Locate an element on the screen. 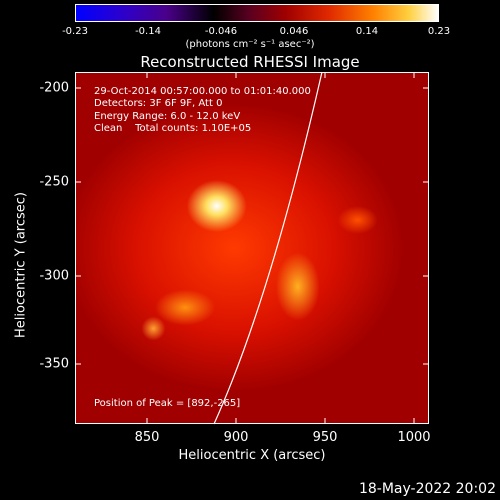 The height and width of the screenshot is (500, 500). x-tick-label: 950 is located at coordinates (325, 437).